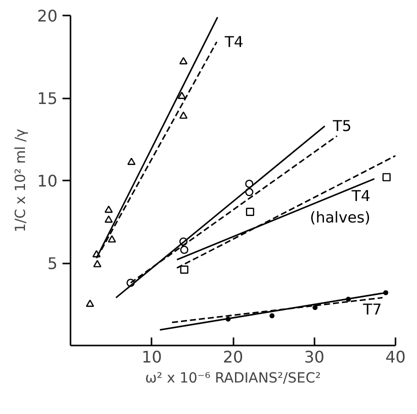  Describe the element at coordinates (47, 98) in the screenshot. I see `y-tick-label: 15` at that location.